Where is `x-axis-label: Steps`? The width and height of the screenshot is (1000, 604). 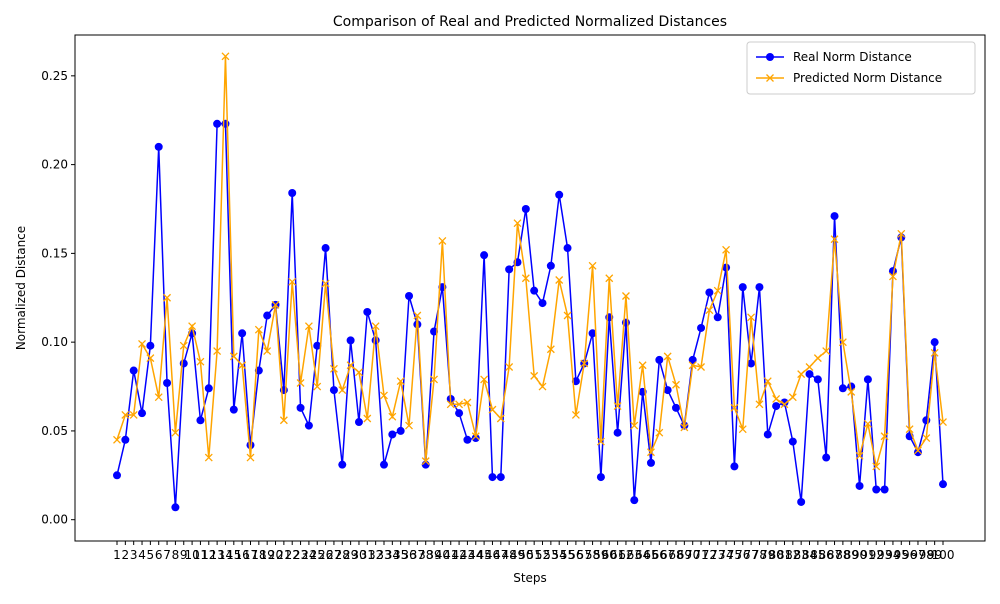
x-axis-label: Steps is located at coordinates (530, 578).